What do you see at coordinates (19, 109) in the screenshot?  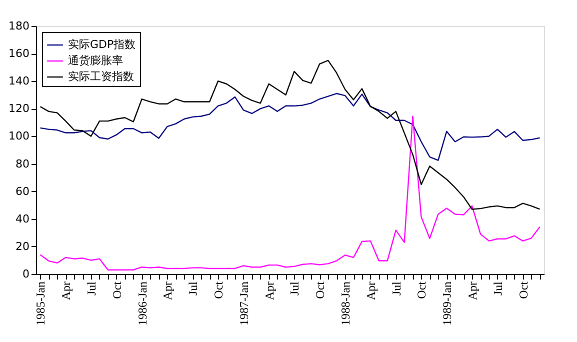 I see `y-tick-label: 120` at bounding box center [19, 109].